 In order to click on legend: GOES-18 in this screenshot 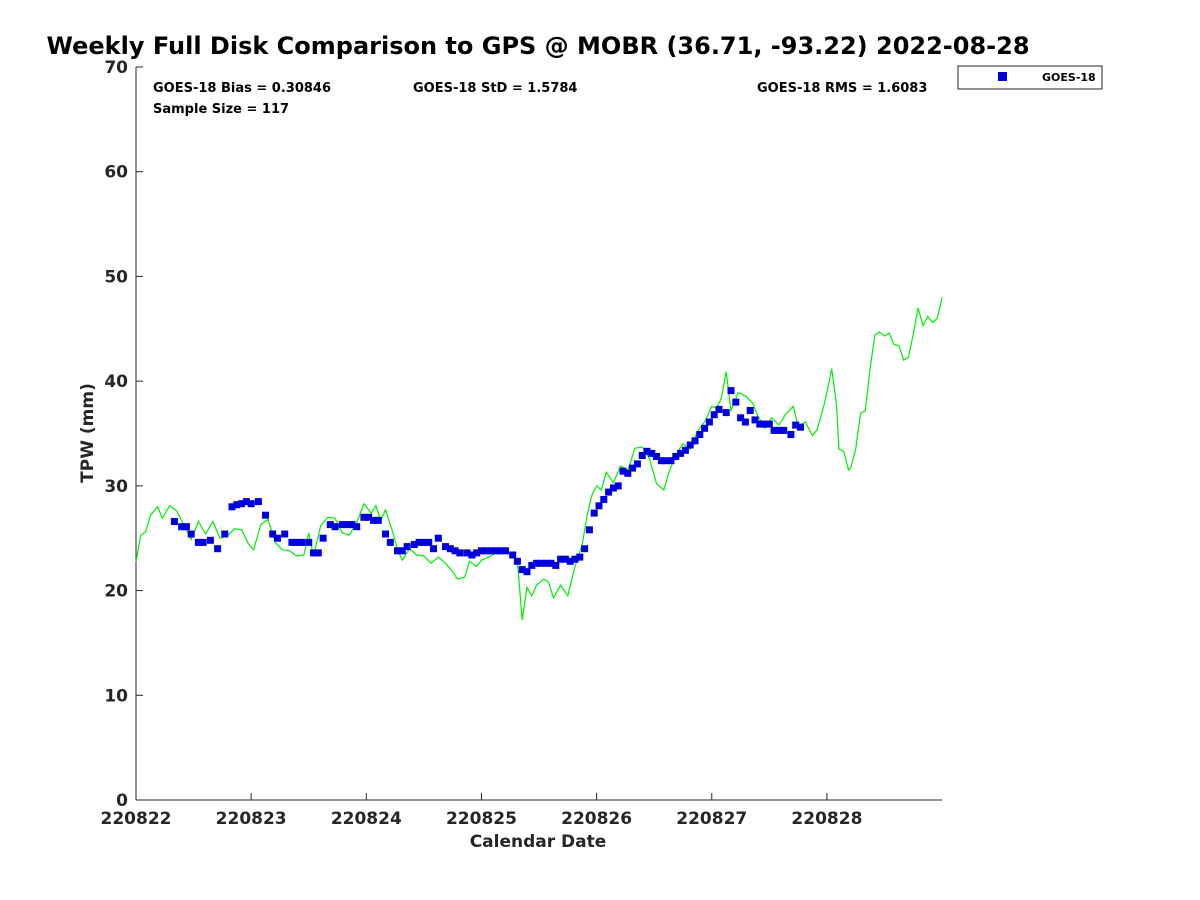, I will do `click(1030, 77)`.